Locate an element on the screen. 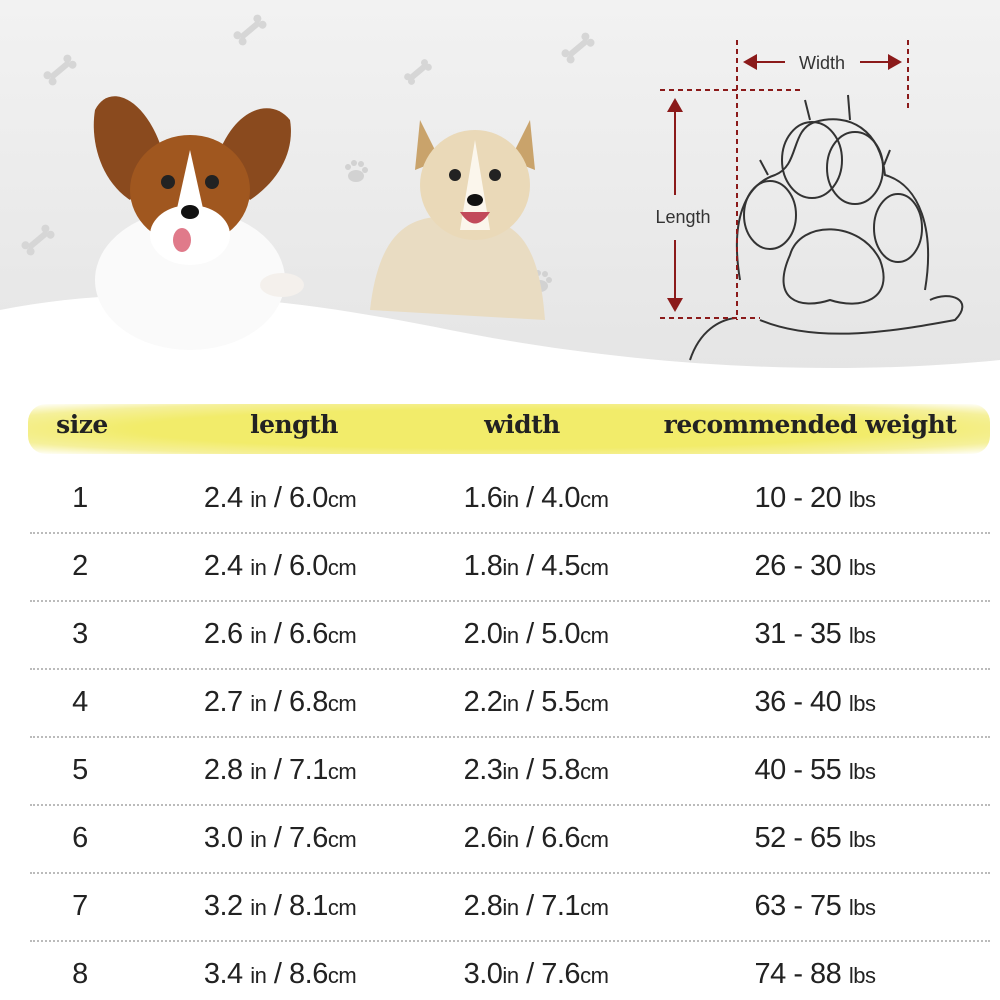  header-highlight is located at coordinates (509, 429).